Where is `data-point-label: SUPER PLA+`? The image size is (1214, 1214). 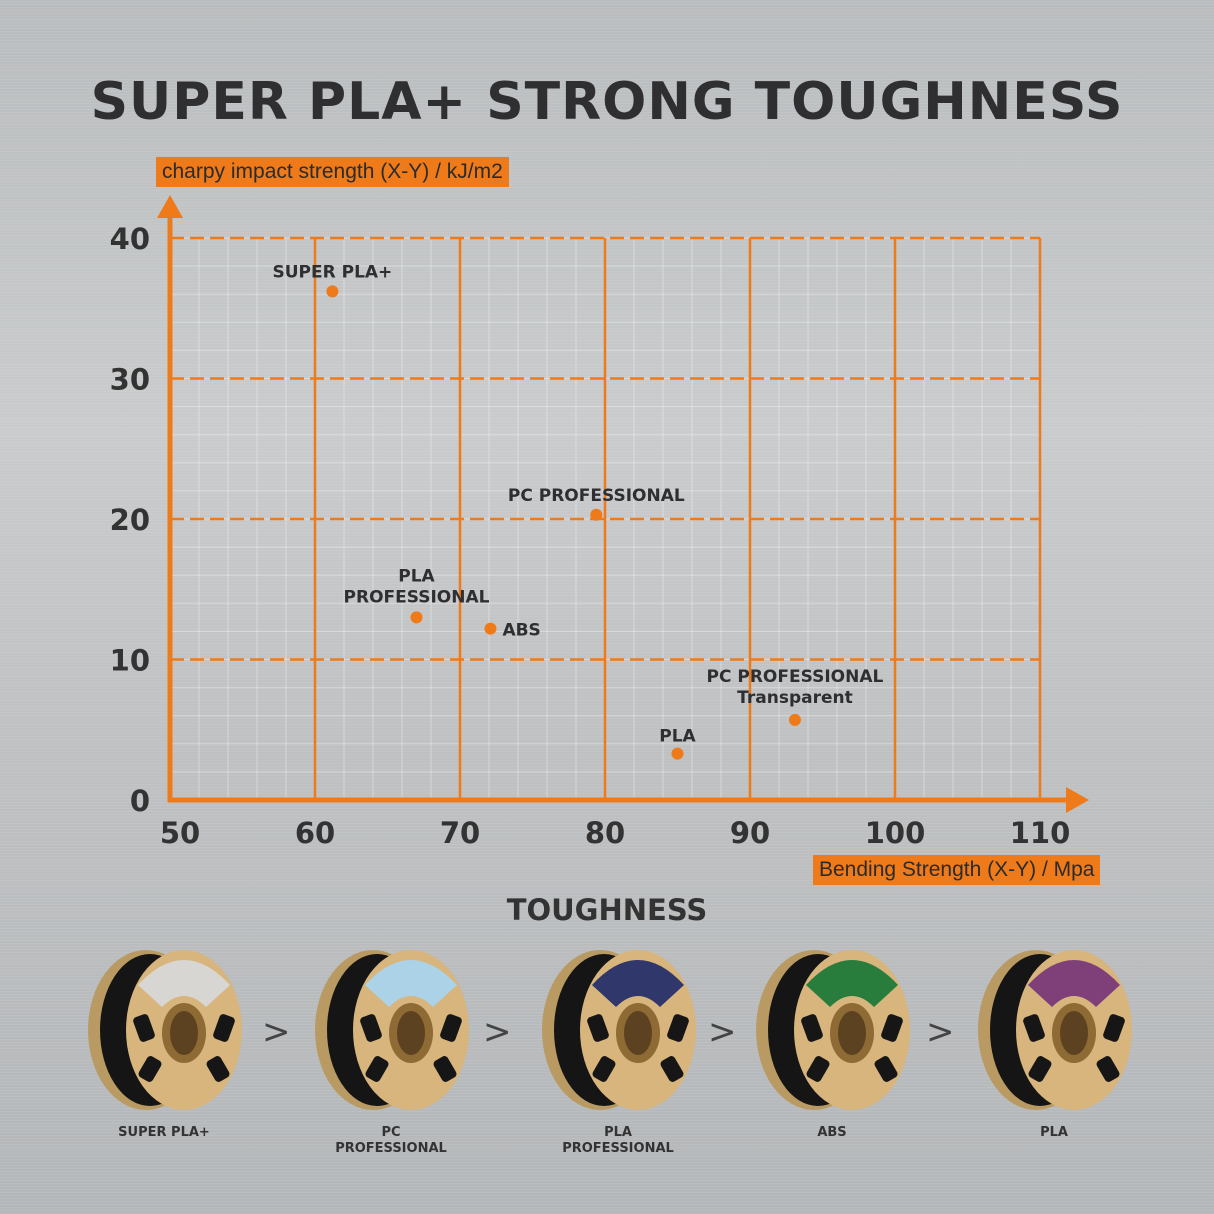 data-point-label: SUPER PLA+ is located at coordinates (332, 272).